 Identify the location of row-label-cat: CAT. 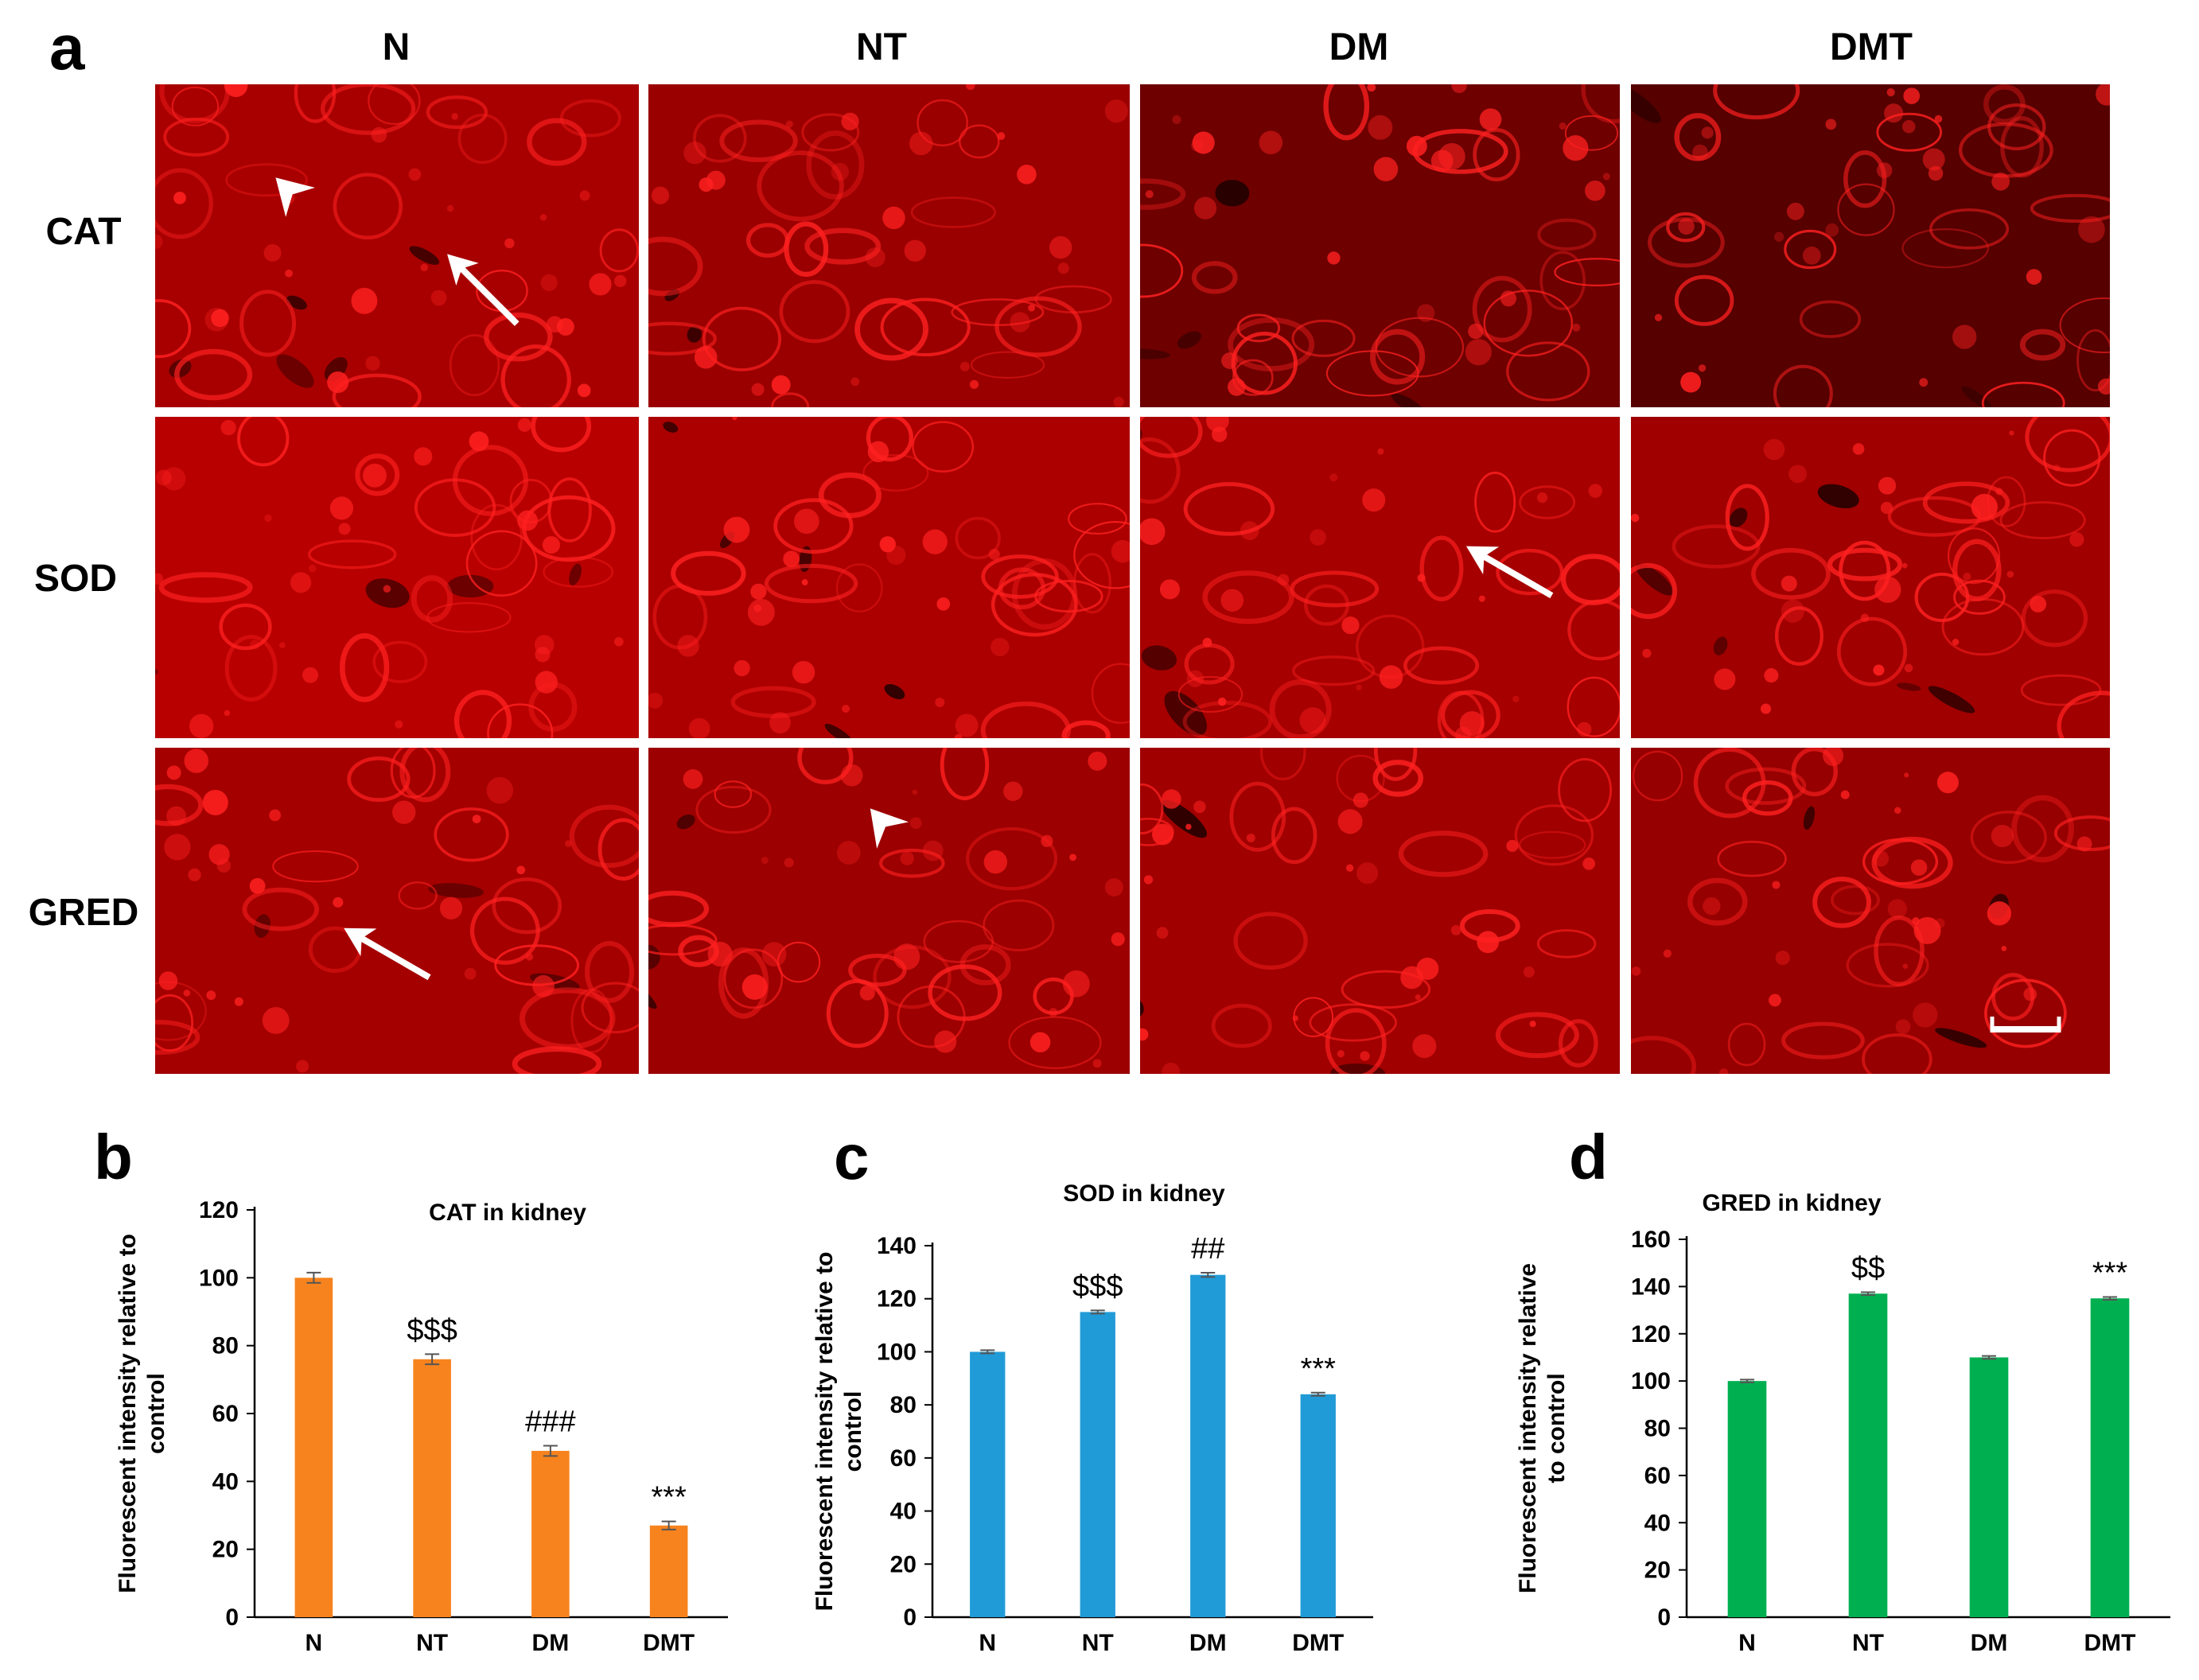
(83, 232).